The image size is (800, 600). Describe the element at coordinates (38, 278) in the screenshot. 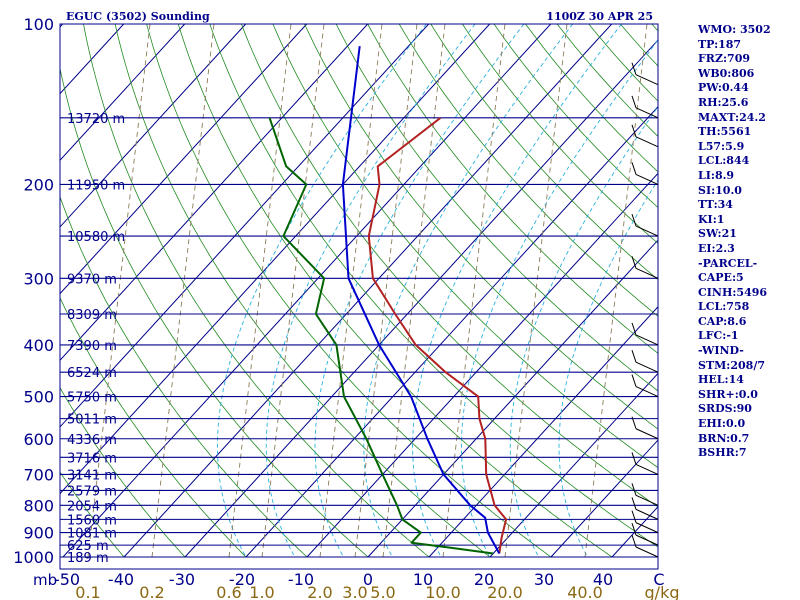

I see `pressure-tick-label: 300` at that location.